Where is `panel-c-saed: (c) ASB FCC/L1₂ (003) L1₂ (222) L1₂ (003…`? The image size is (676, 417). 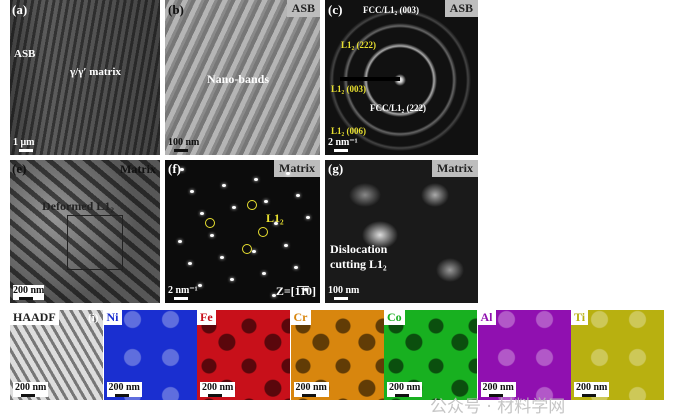
panel-c-saed: (c) ASB FCC/L1₂ (003) L1₂ (222) L1₂ (003… is located at coordinates (401, 77).